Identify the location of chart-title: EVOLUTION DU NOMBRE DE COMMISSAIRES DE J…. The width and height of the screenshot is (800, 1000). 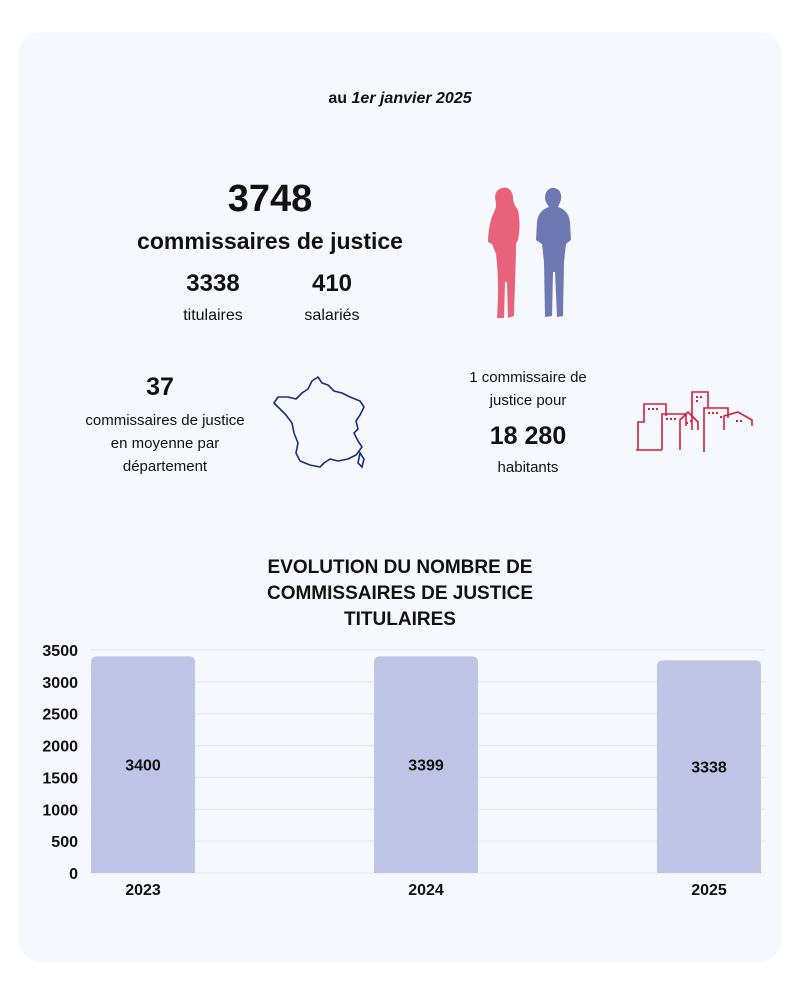
(400, 594).